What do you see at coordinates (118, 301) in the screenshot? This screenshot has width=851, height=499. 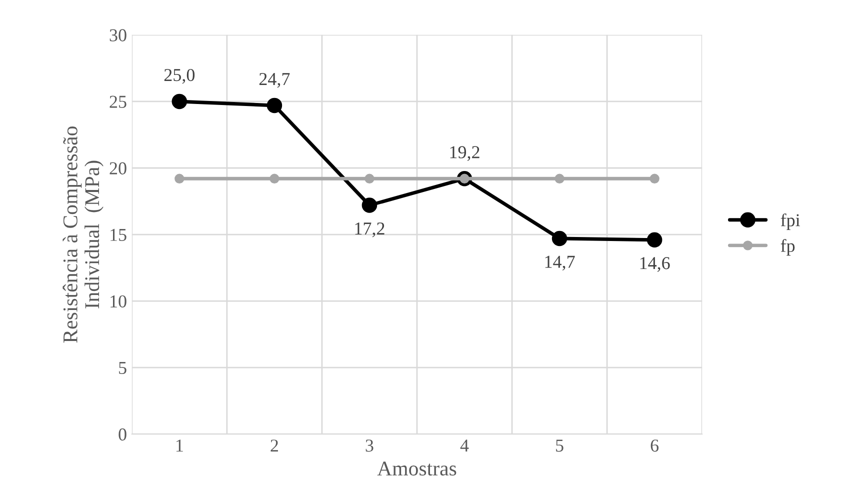 I see `y-tick-label: 10` at bounding box center [118, 301].